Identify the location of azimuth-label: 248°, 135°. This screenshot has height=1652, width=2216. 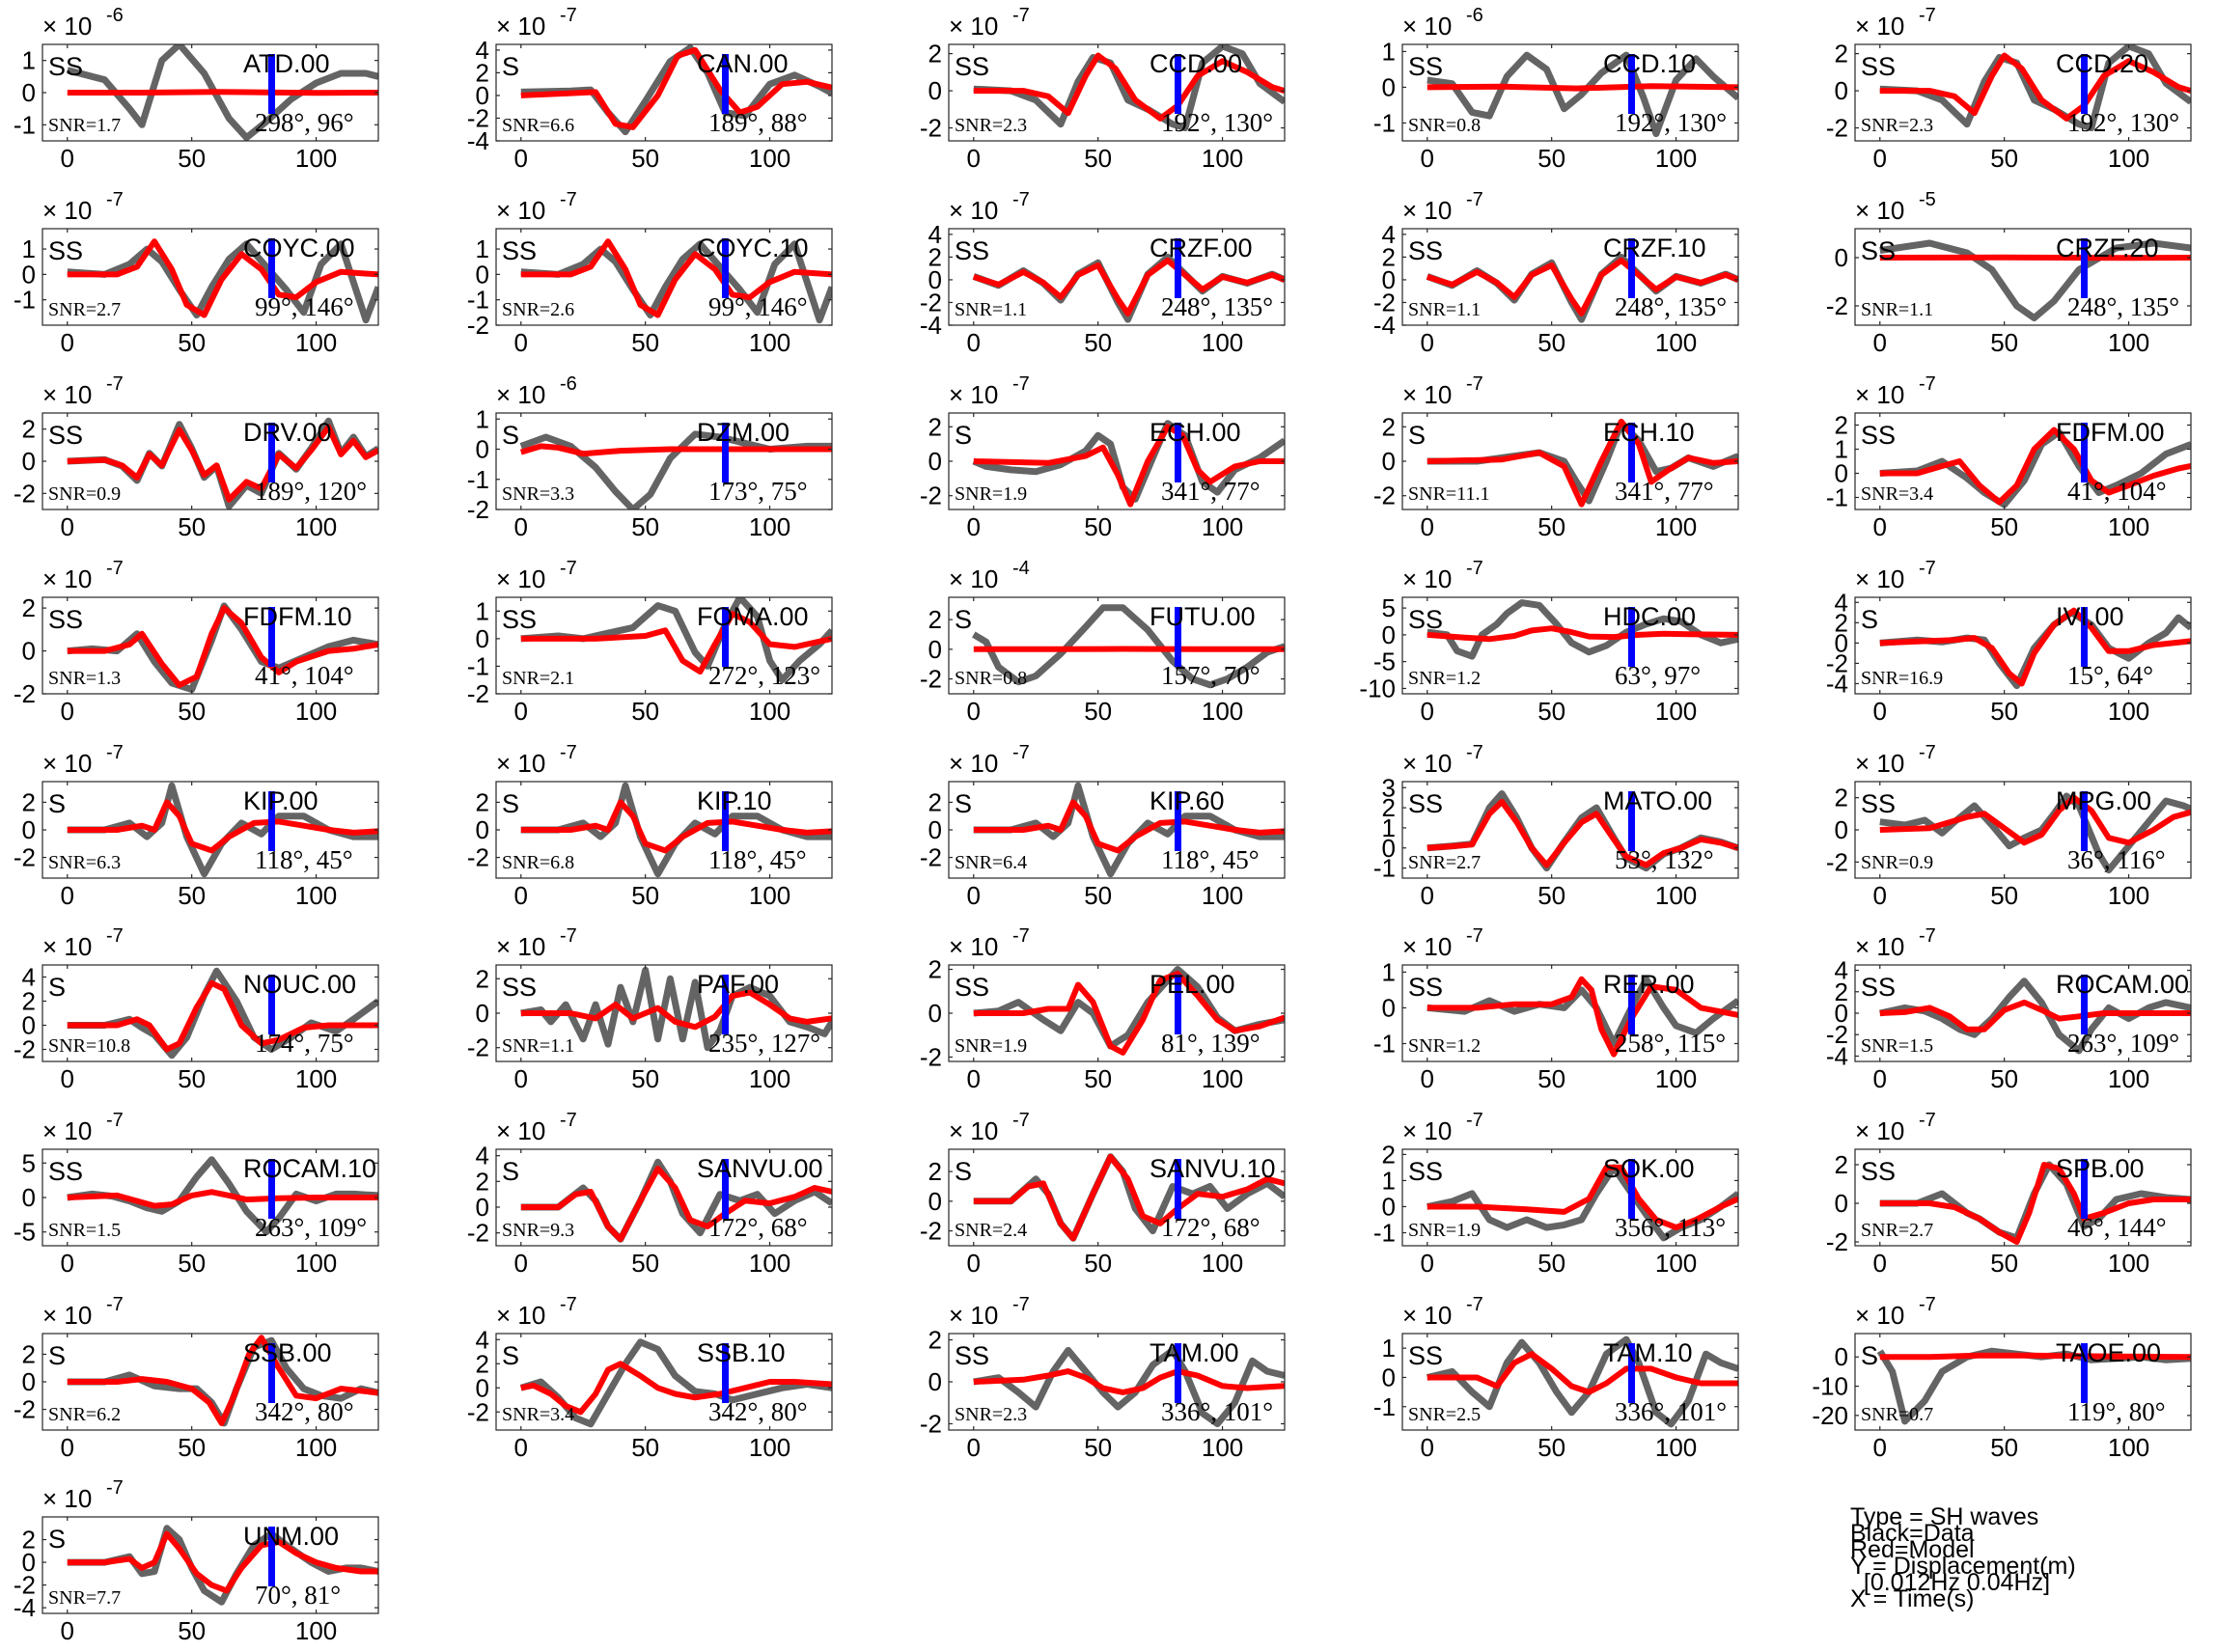
(1671, 306).